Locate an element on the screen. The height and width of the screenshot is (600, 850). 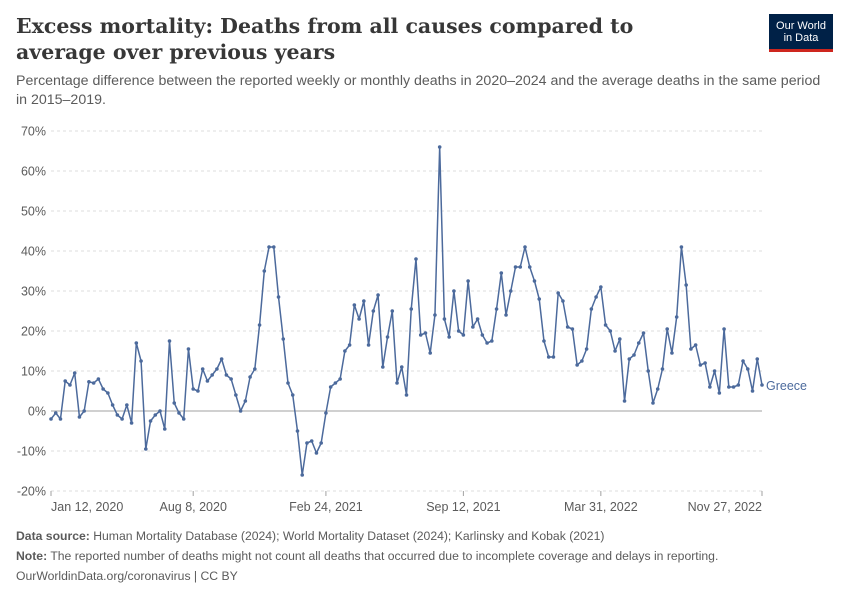
credit-link: OurWorldinData.org/coronavirus | CC BY is located at coordinates (127, 576).